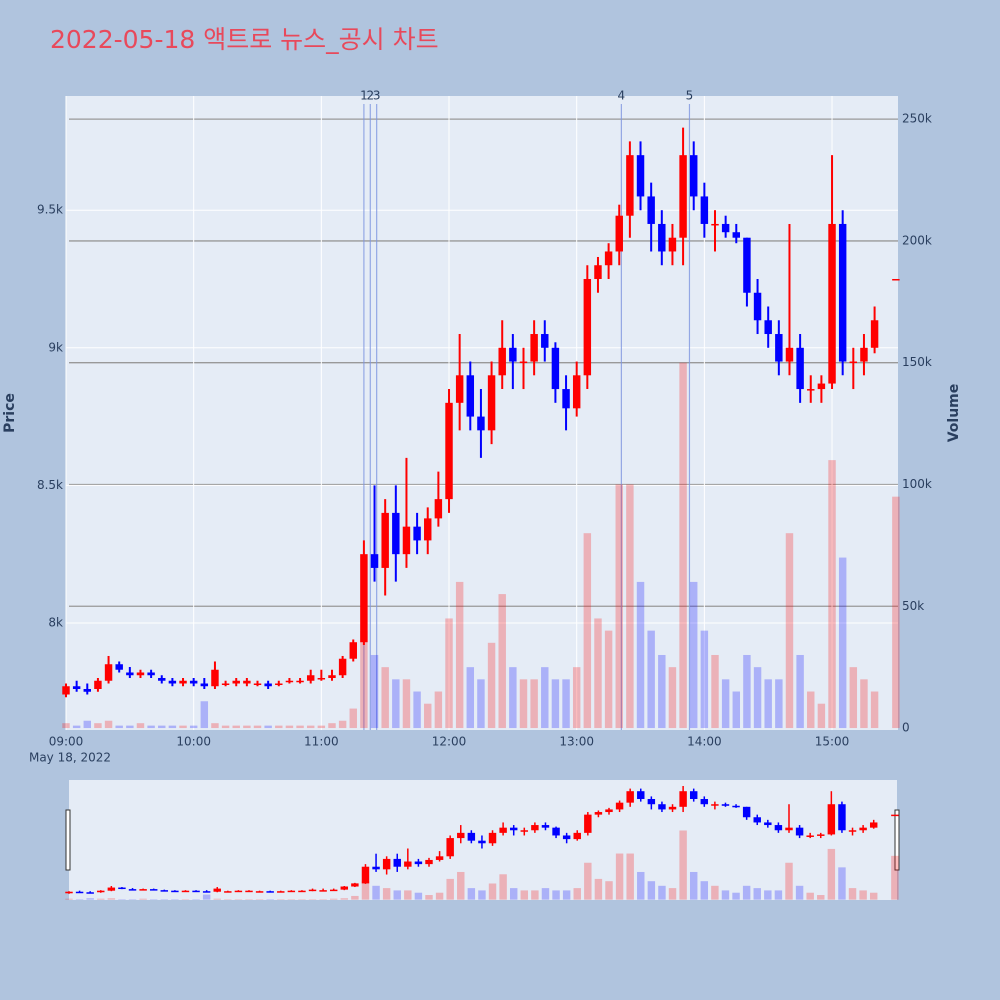 This screenshot has height=1000, width=1000. What do you see at coordinates (50, 485) in the screenshot?
I see `y-tick-label: 8.5k` at bounding box center [50, 485].